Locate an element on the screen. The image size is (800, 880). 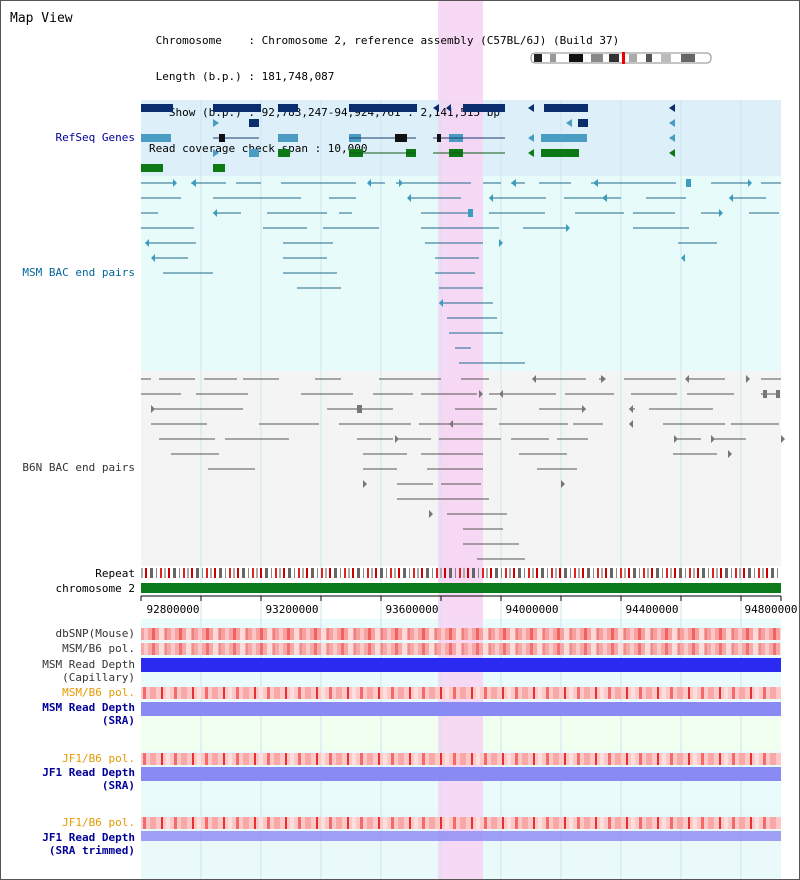
track-label-capillary: (Capillary) is located at coordinates (98, 677).